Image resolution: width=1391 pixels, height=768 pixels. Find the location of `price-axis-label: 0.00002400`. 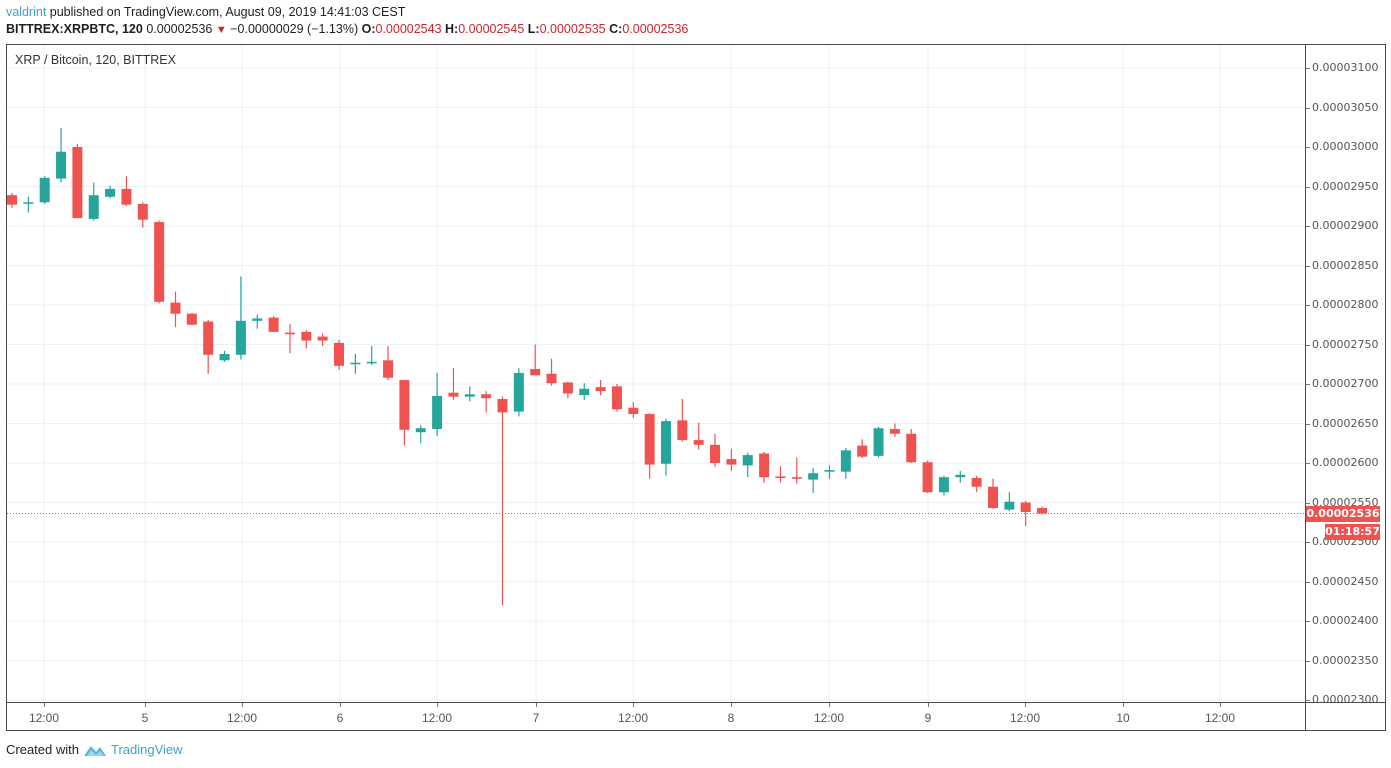

price-axis-label: 0.00002400 is located at coordinates (1345, 620).